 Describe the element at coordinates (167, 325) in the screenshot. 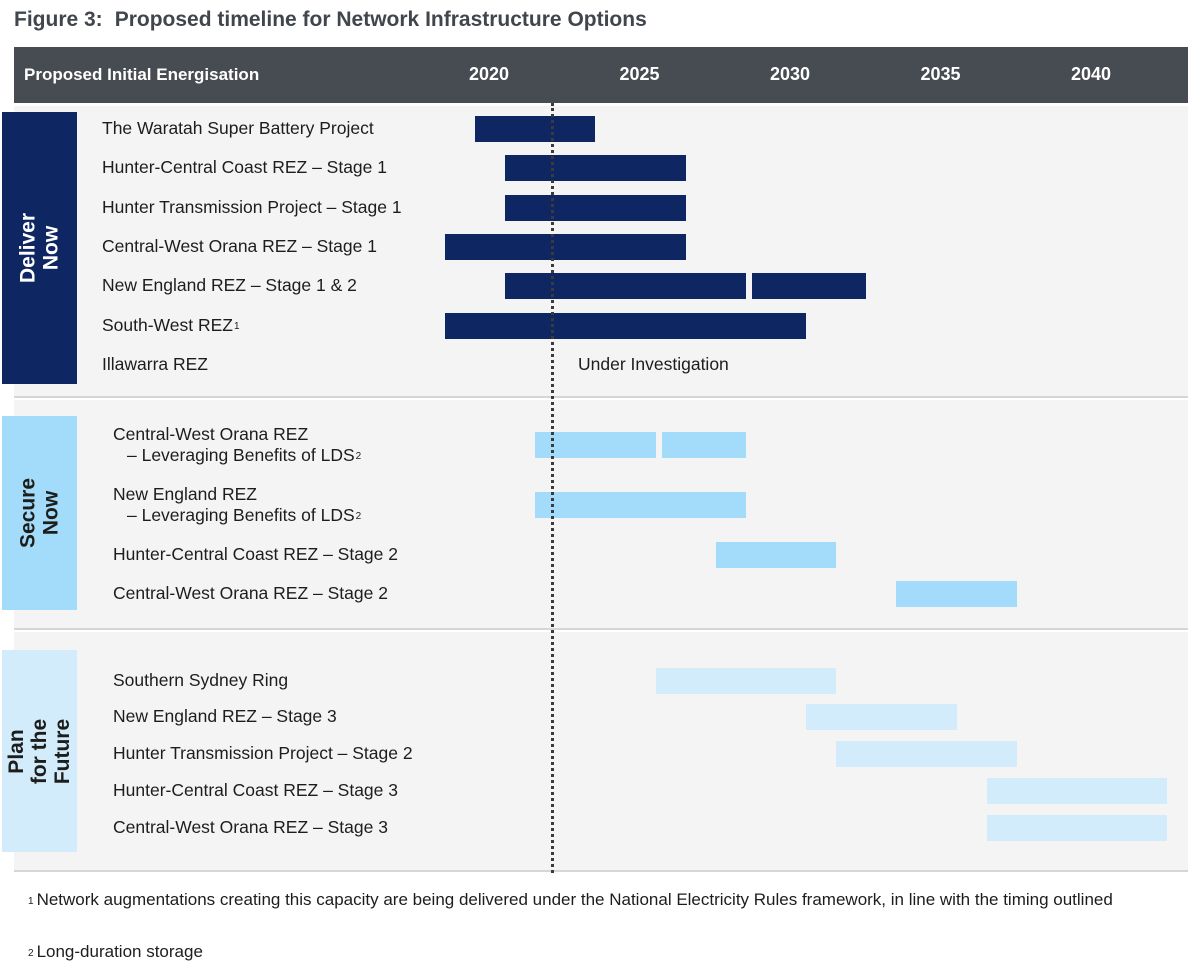

I see `task-label-text: South-West REZ` at that location.